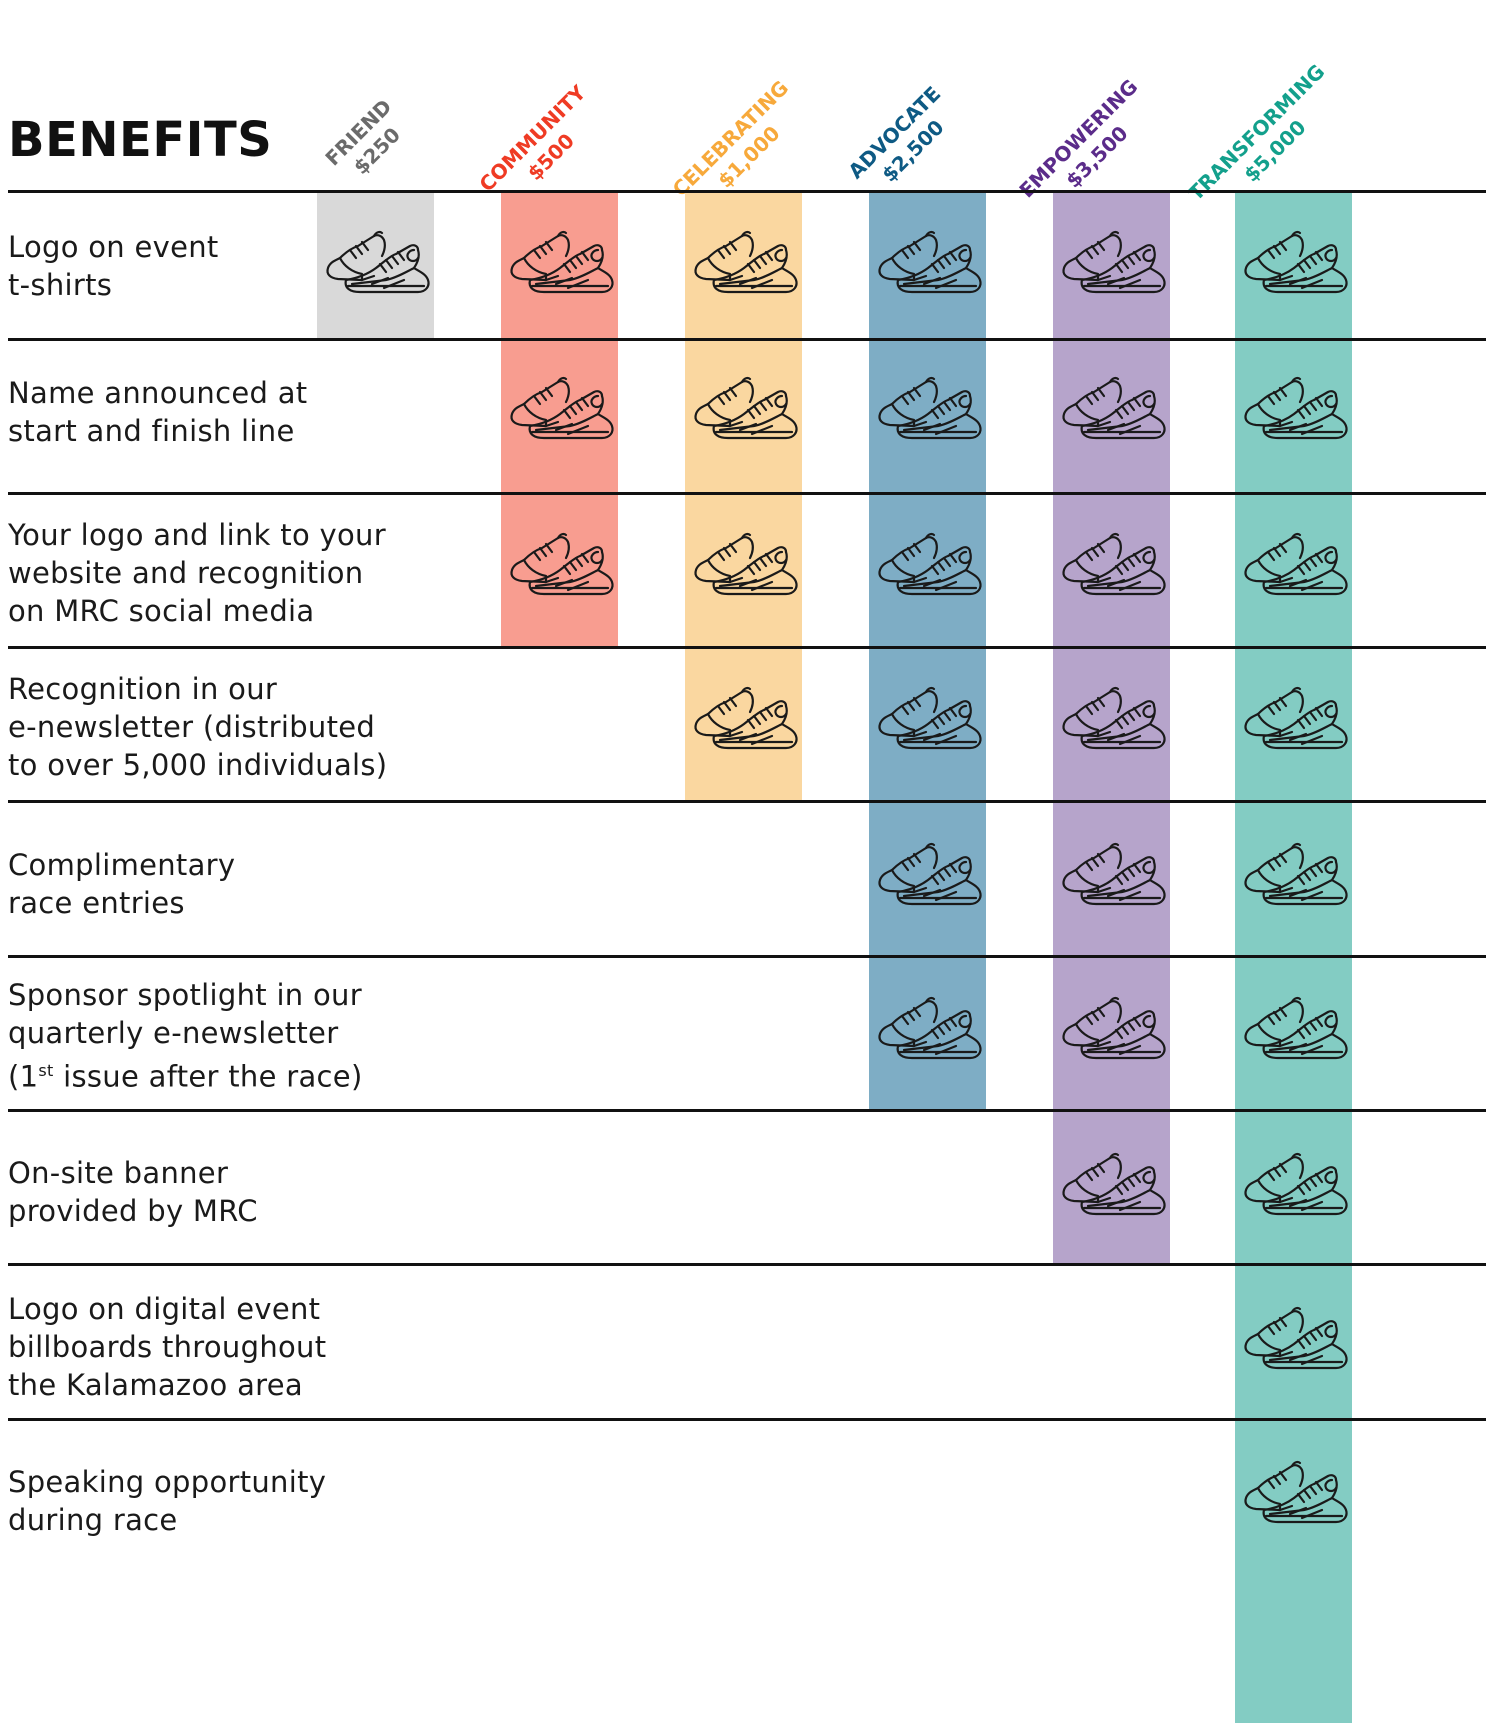 The height and width of the screenshot is (1723, 1501). What do you see at coordinates (93, 1520) in the screenshot?
I see `benefit-label-line: during race` at bounding box center [93, 1520].